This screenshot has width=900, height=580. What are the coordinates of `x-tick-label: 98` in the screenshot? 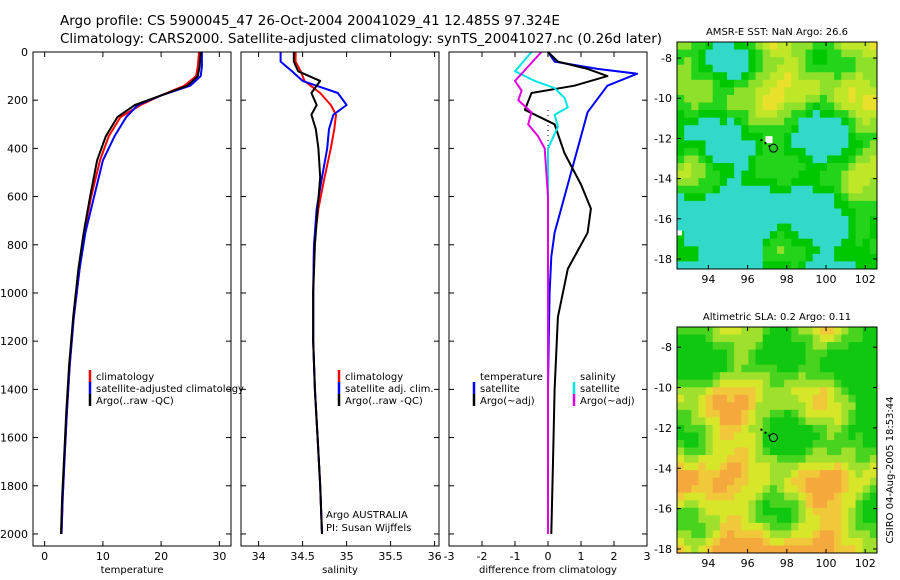 It's located at (787, 279).